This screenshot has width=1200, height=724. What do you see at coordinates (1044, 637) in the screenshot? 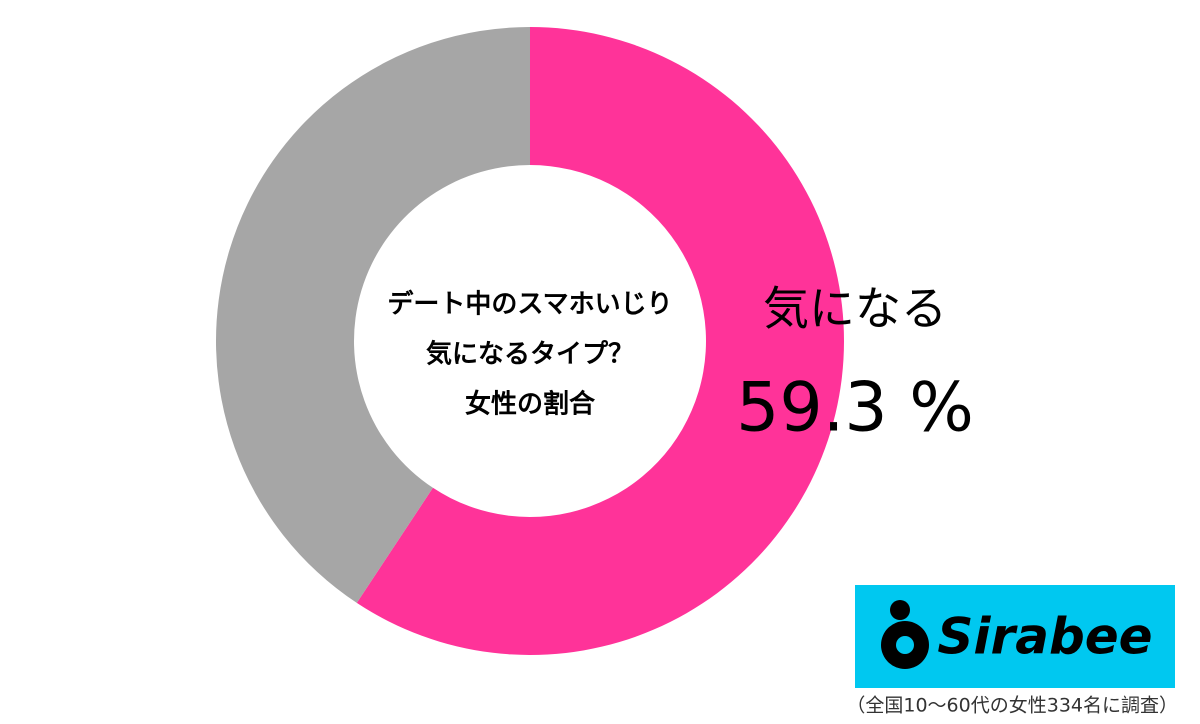
I see `logo-text: Sirabee` at bounding box center [1044, 637].